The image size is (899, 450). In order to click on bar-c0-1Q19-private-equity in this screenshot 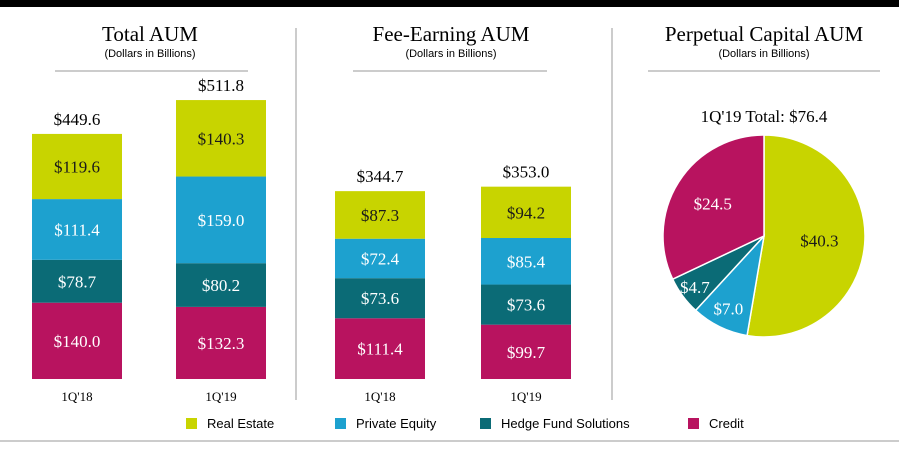, I will do `click(221, 220)`.